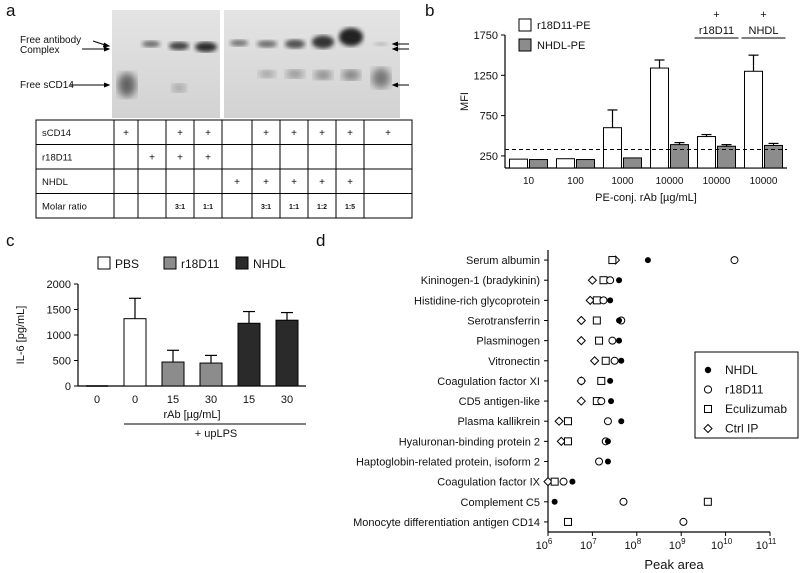  Describe the element at coordinates (722, 544) in the screenshot. I see `x-tick-label: 10¹⁰` at that location.